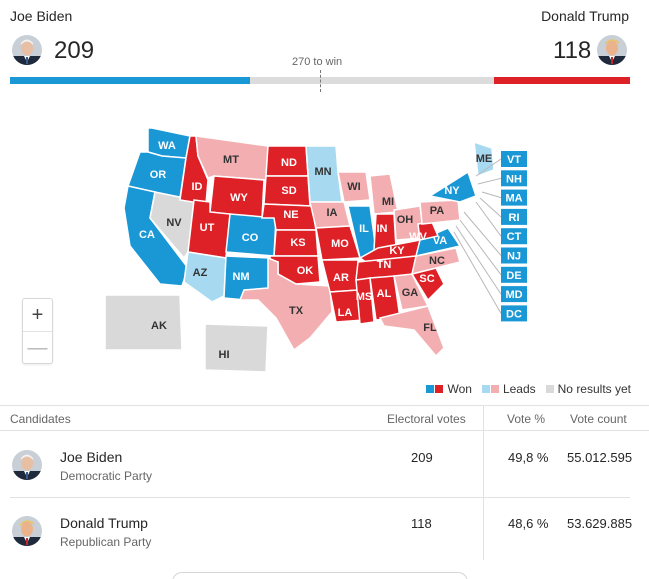  What do you see at coordinates (384, 294) in the screenshot?
I see `state-label-al: AL` at bounding box center [384, 294].